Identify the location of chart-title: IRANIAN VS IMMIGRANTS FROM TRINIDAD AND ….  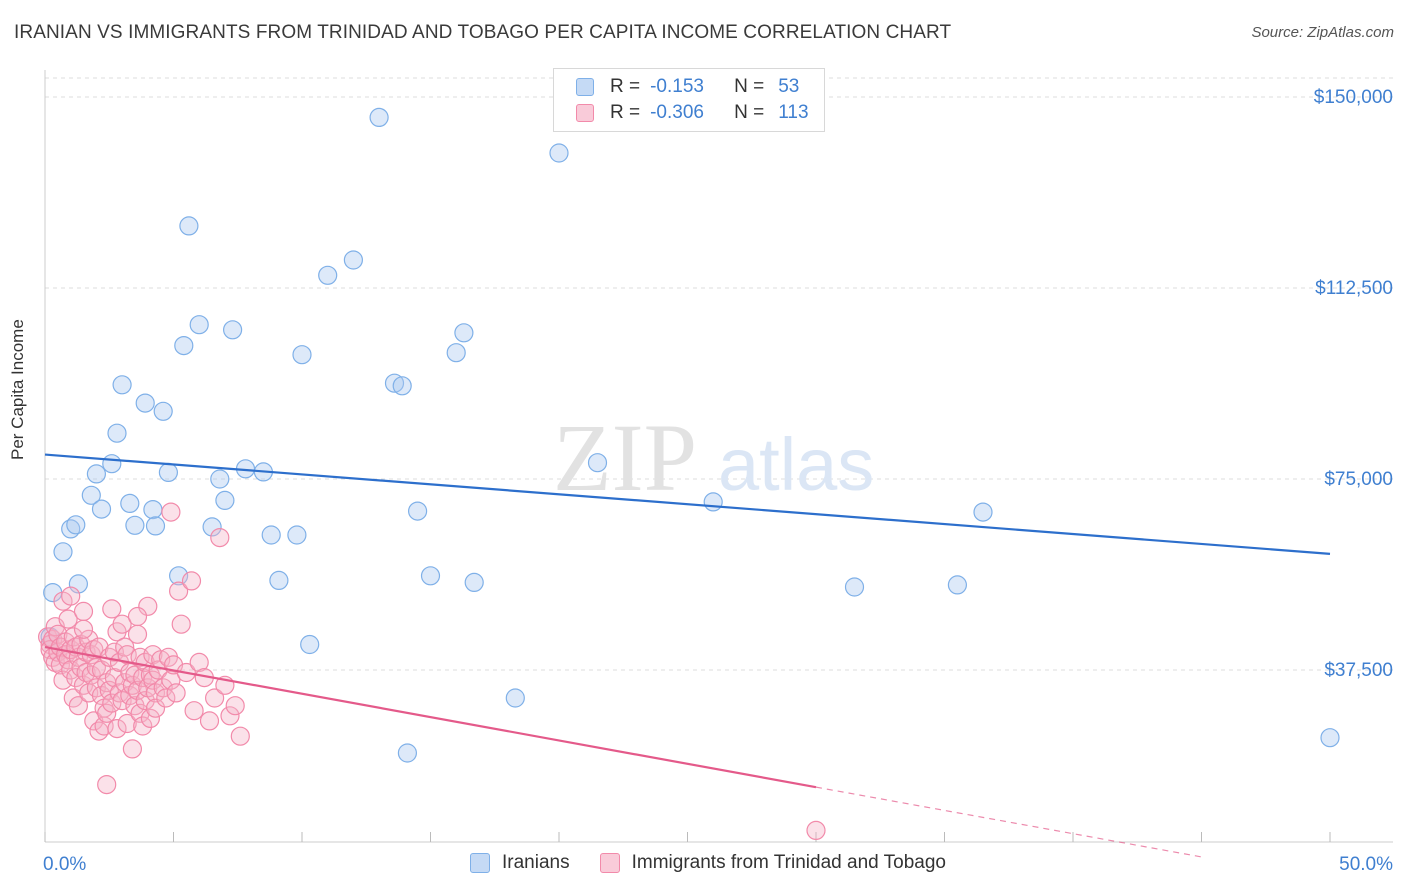
(483, 32).